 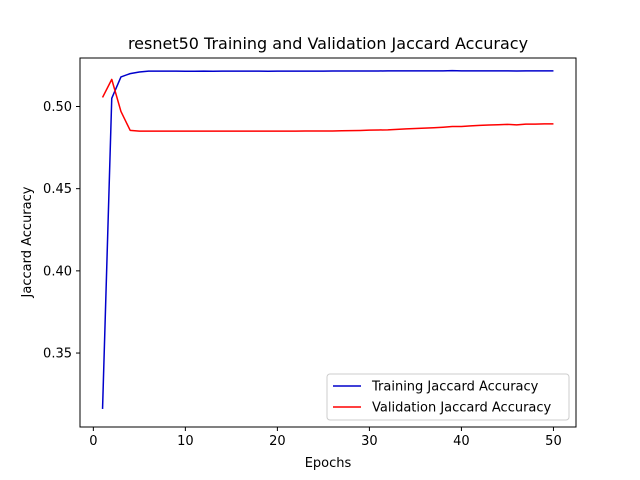 What do you see at coordinates (57, 354) in the screenshot?
I see `y-tick-label: 0.35` at bounding box center [57, 354].